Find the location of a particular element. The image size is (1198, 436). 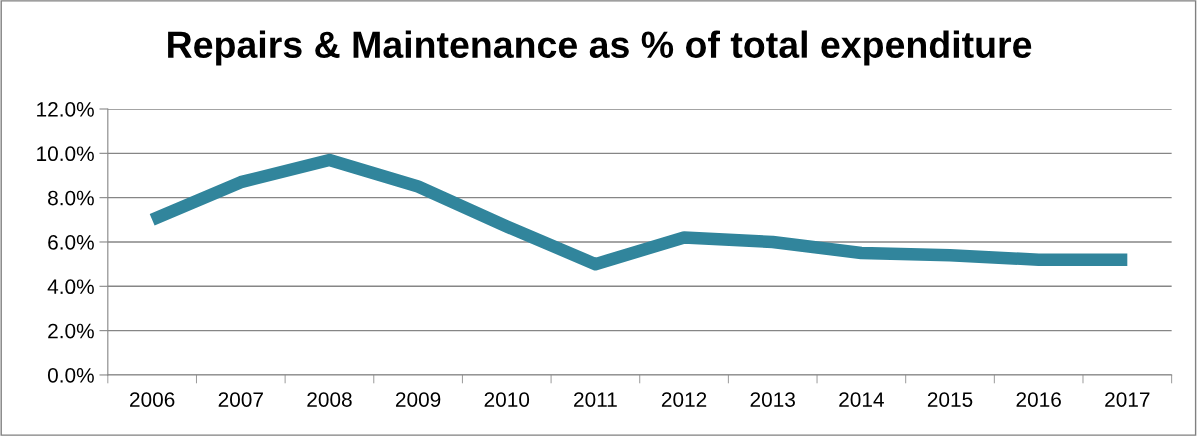

x-tick-label: 2016 is located at coordinates (1038, 399).